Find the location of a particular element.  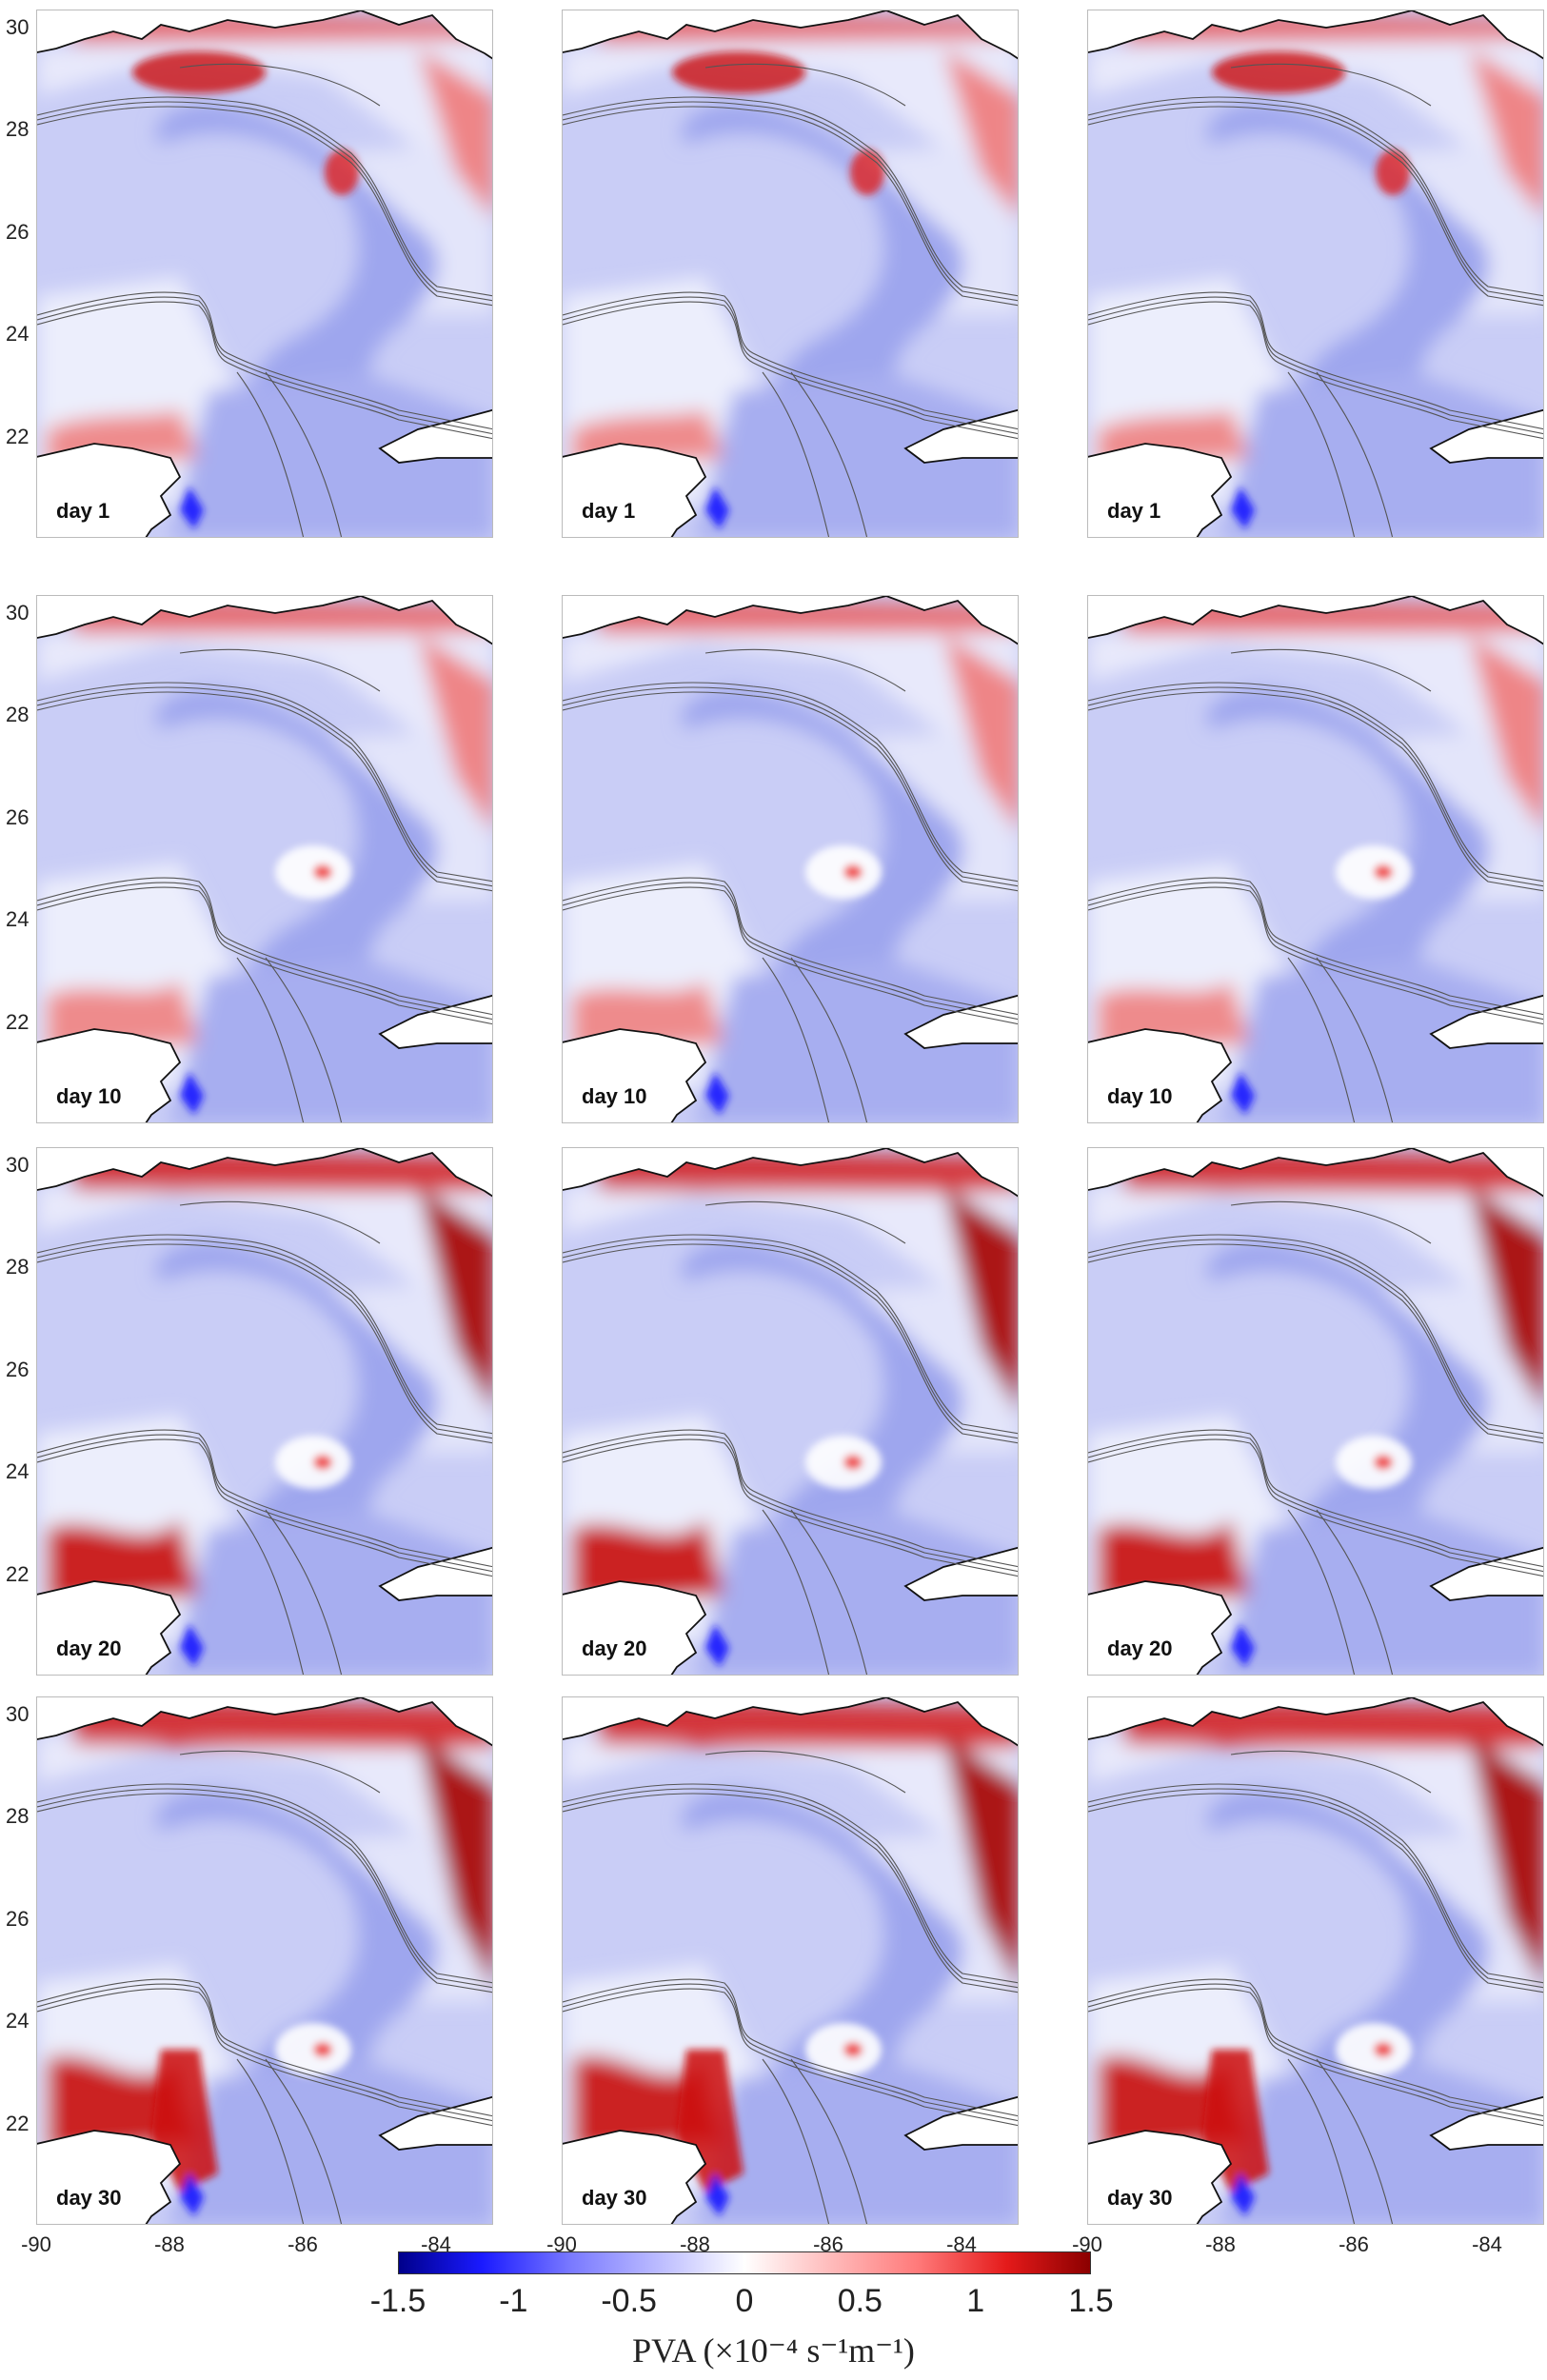

land is located at coordinates (264, 859).